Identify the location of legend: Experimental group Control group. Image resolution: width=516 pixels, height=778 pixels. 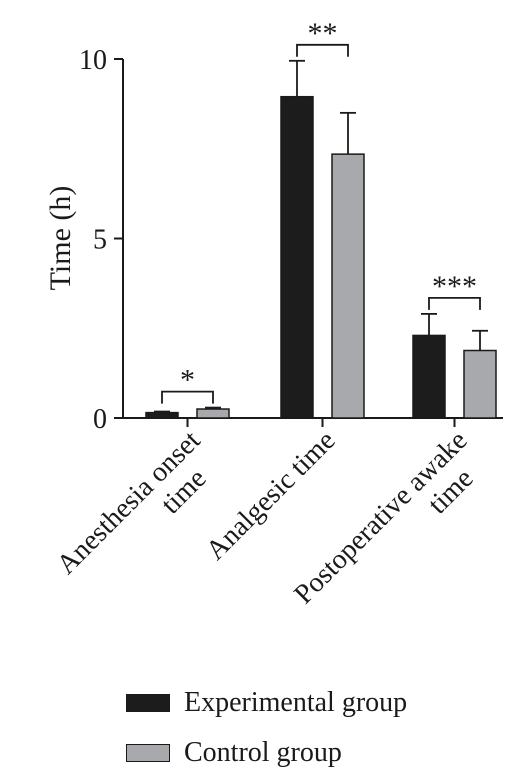
(266, 728).